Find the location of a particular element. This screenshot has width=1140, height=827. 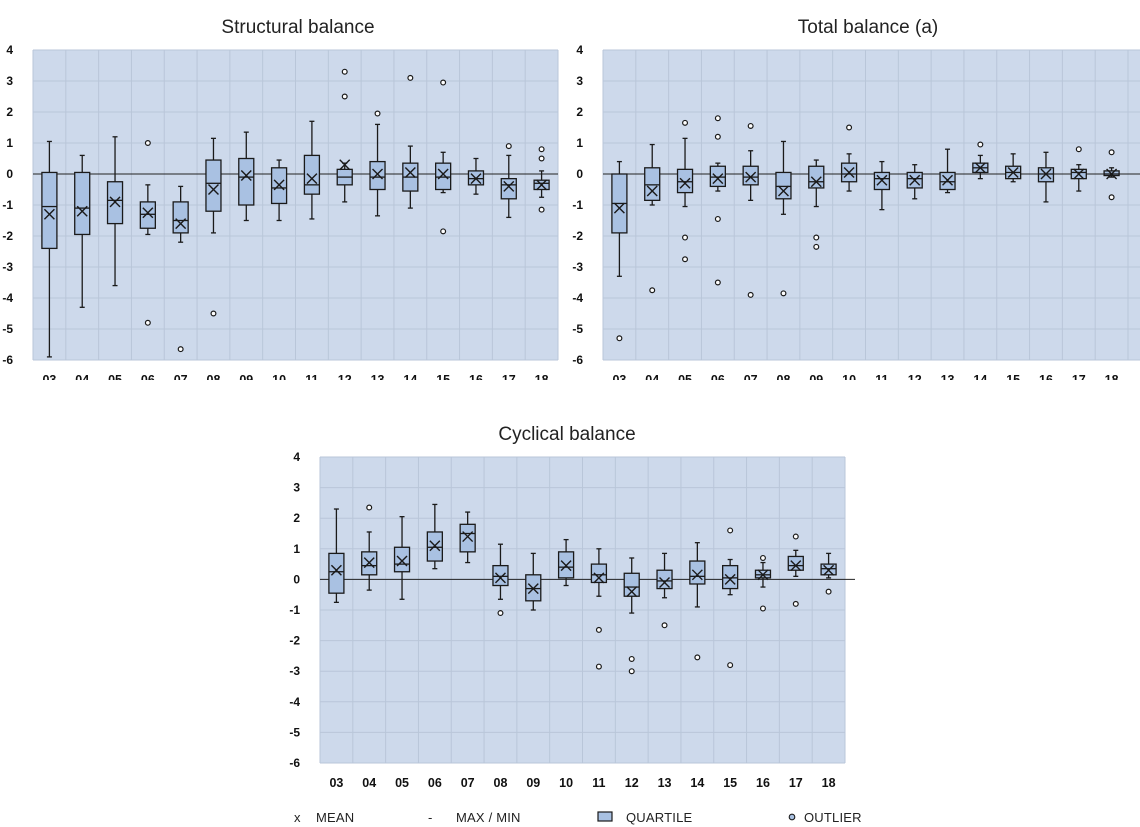

x-tick-label: 10 is located at coordinates (279, 376).